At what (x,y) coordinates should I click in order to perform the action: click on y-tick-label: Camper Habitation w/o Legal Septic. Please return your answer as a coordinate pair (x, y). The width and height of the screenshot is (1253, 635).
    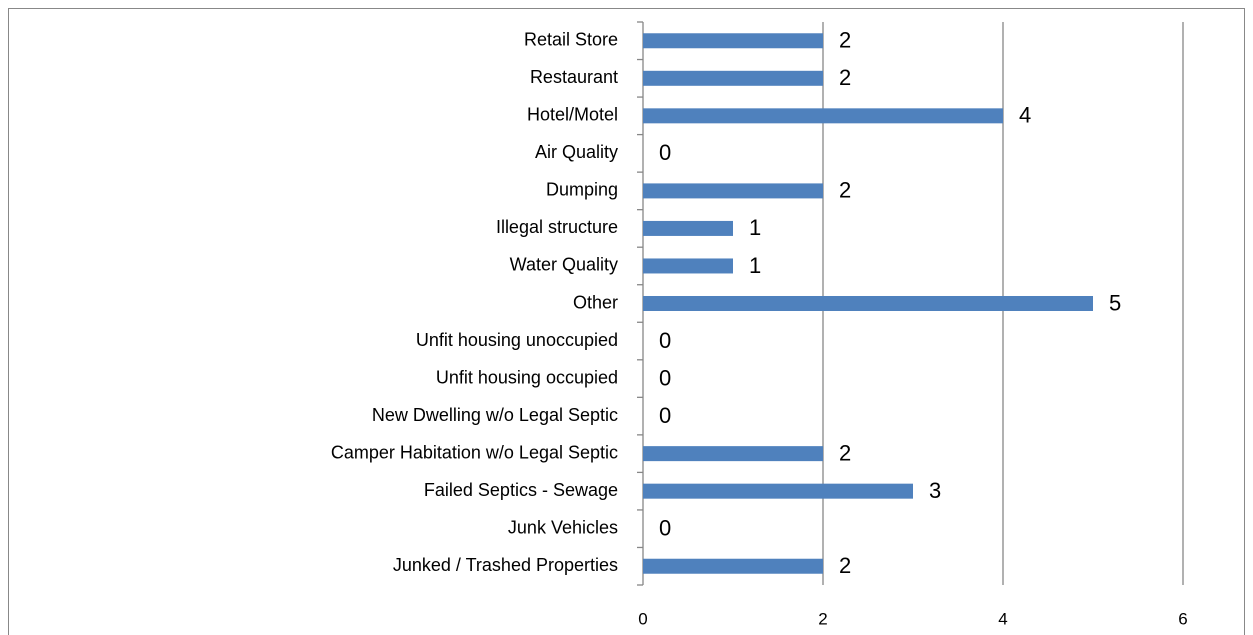
    Looking at the image, I should click on (474, 452).